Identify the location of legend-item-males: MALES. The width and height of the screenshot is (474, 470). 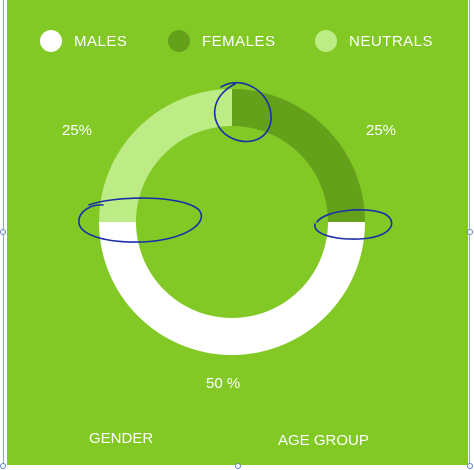
(83, 41).